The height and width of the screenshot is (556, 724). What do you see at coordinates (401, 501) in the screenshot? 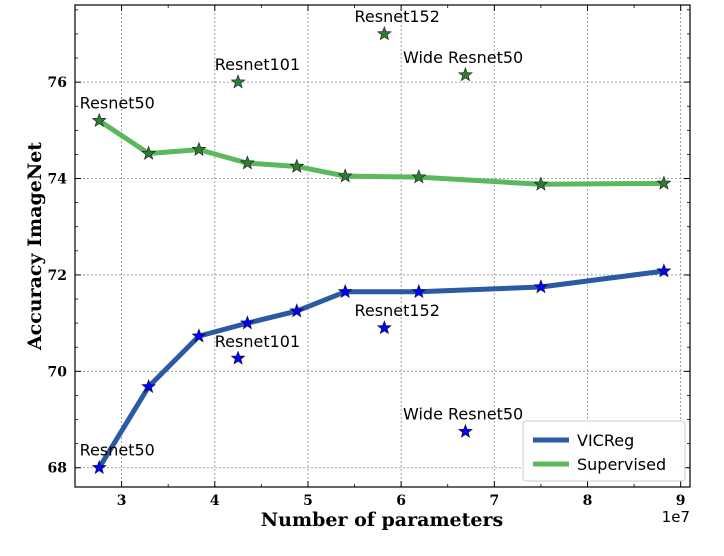
I see `x-tick-label: 6` at bounding box center [401, 501].